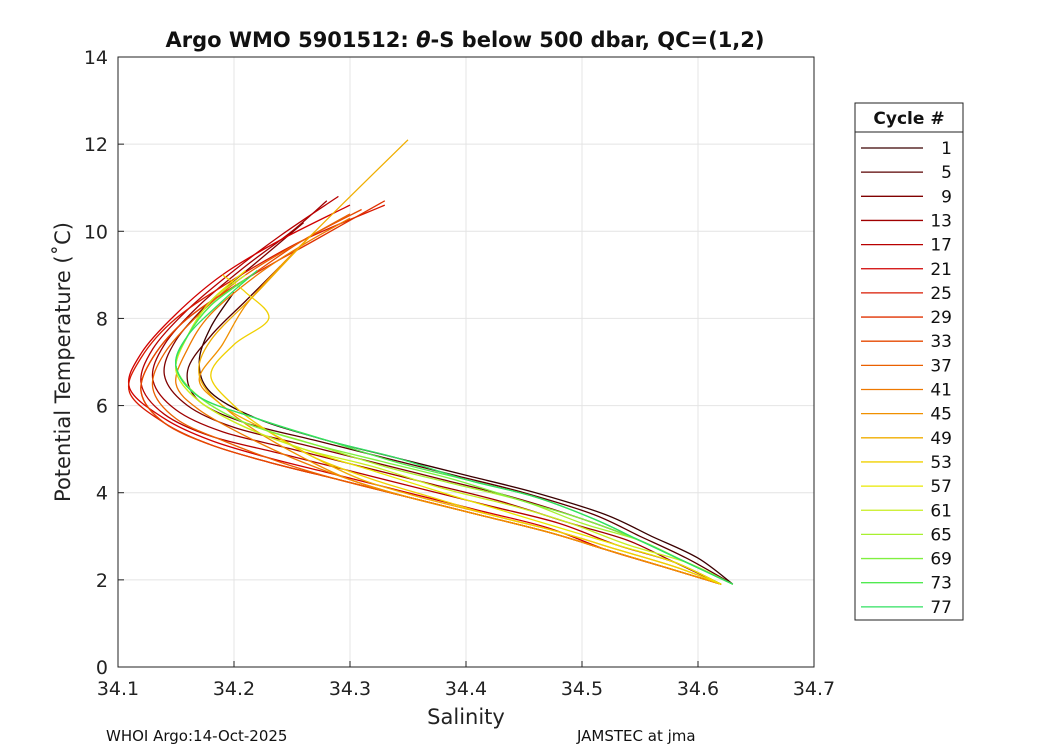 The width and height of the screenshot is (1050, 750). What do you see at coordinates (466, 717) in the screenshot?
I see `x-axis-label: Salinity` at bounding box center [466, 717].